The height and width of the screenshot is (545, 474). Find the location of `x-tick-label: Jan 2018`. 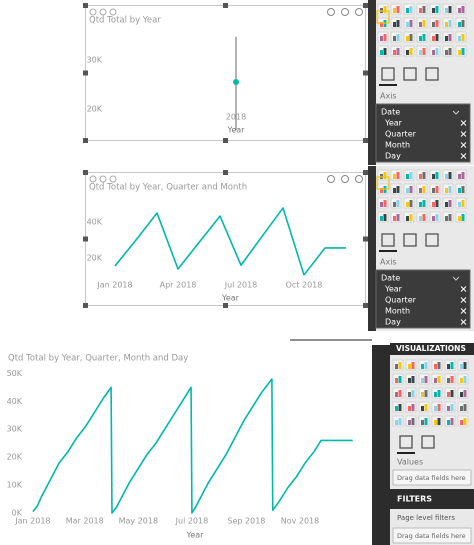

x-tick-label: Jan 2018 is located at coordinates (32, 521).